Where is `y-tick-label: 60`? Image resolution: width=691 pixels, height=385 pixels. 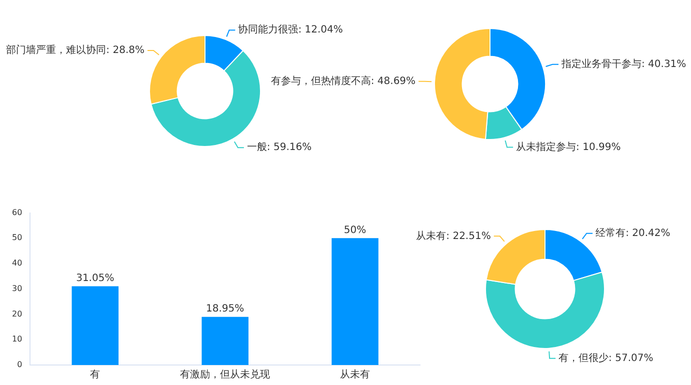 y-tick-label: 60 is located at coordinates (17, 212).